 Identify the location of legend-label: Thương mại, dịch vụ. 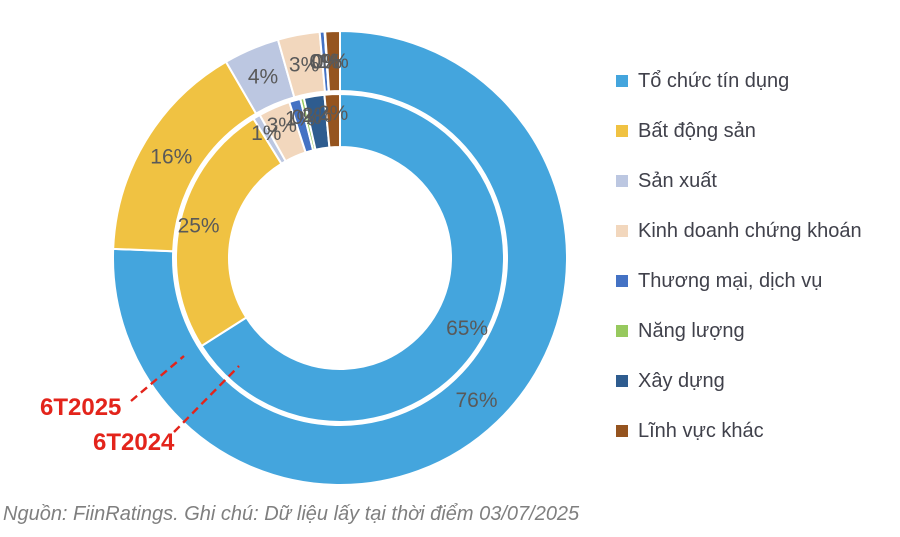
(730, 280).